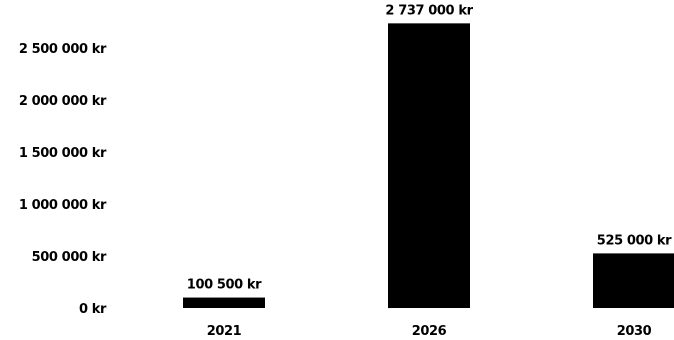 This screenshot has height=340, width=674. I want to click on x-tick-label: 2030, so click(634, 331).